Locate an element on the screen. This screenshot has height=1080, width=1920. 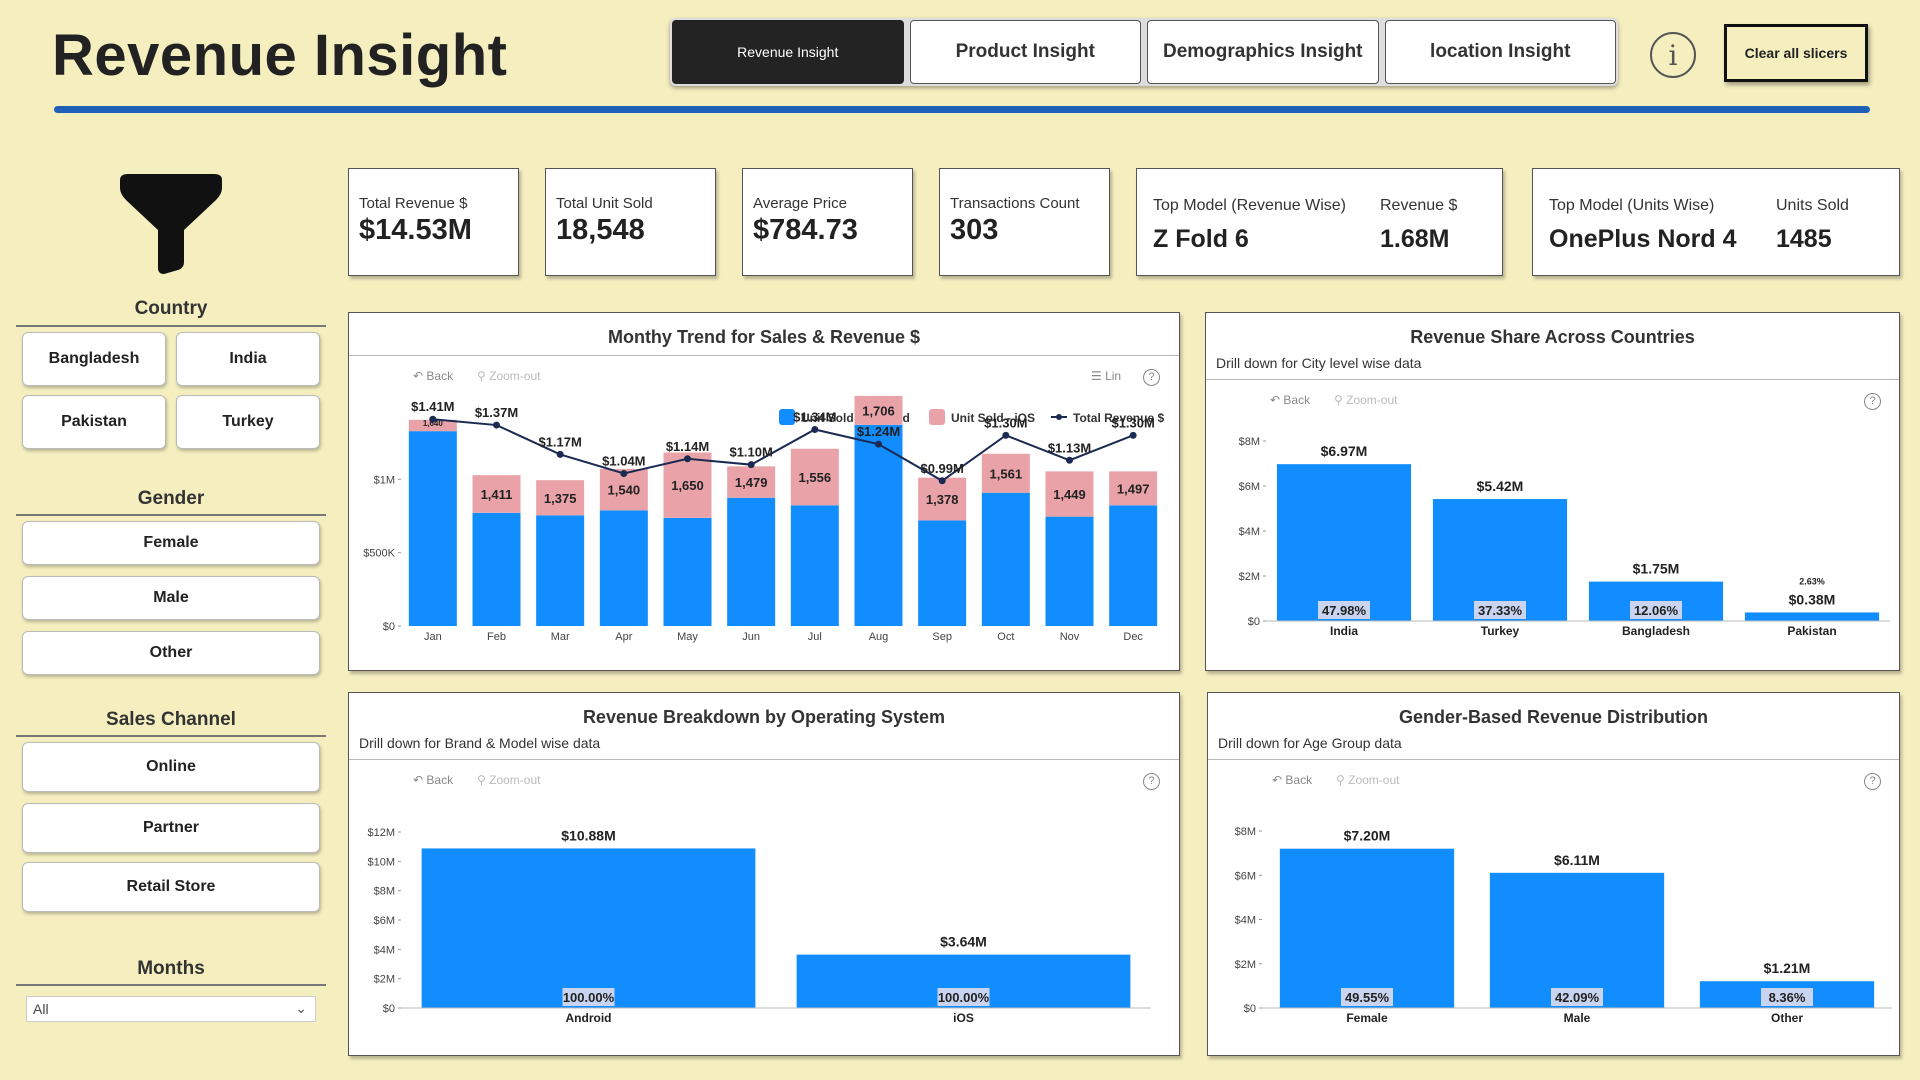
x-tick-label: Mar is located at coordinates (560, 637).